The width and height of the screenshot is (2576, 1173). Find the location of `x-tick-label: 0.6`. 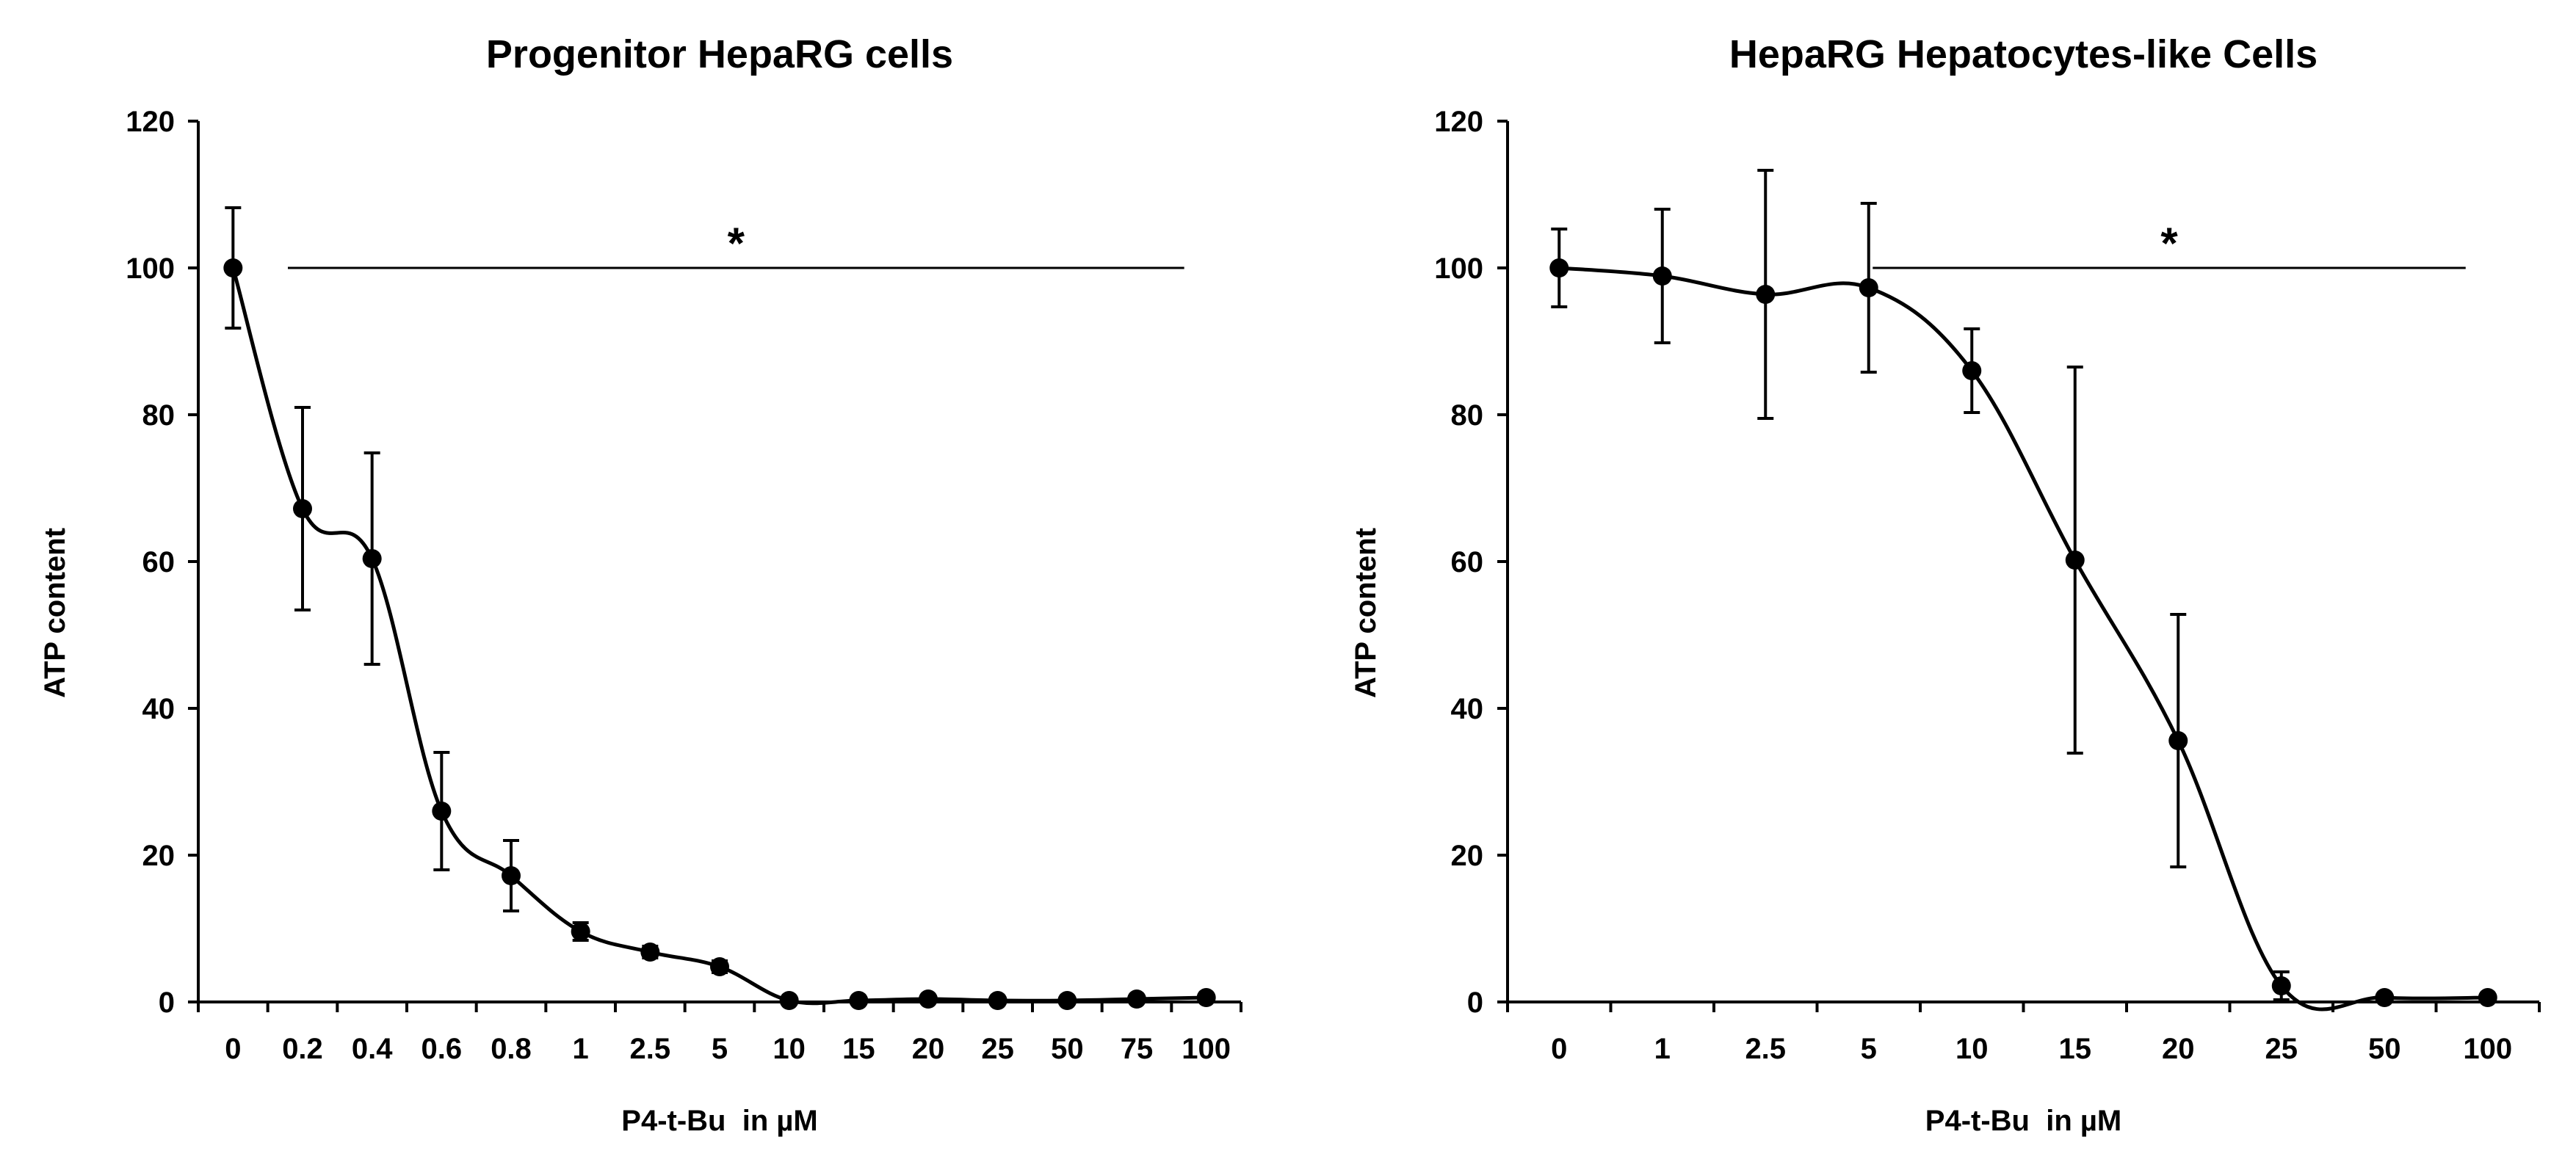

x-tick-label: 0.6 is located at coordinates (442, 1049).